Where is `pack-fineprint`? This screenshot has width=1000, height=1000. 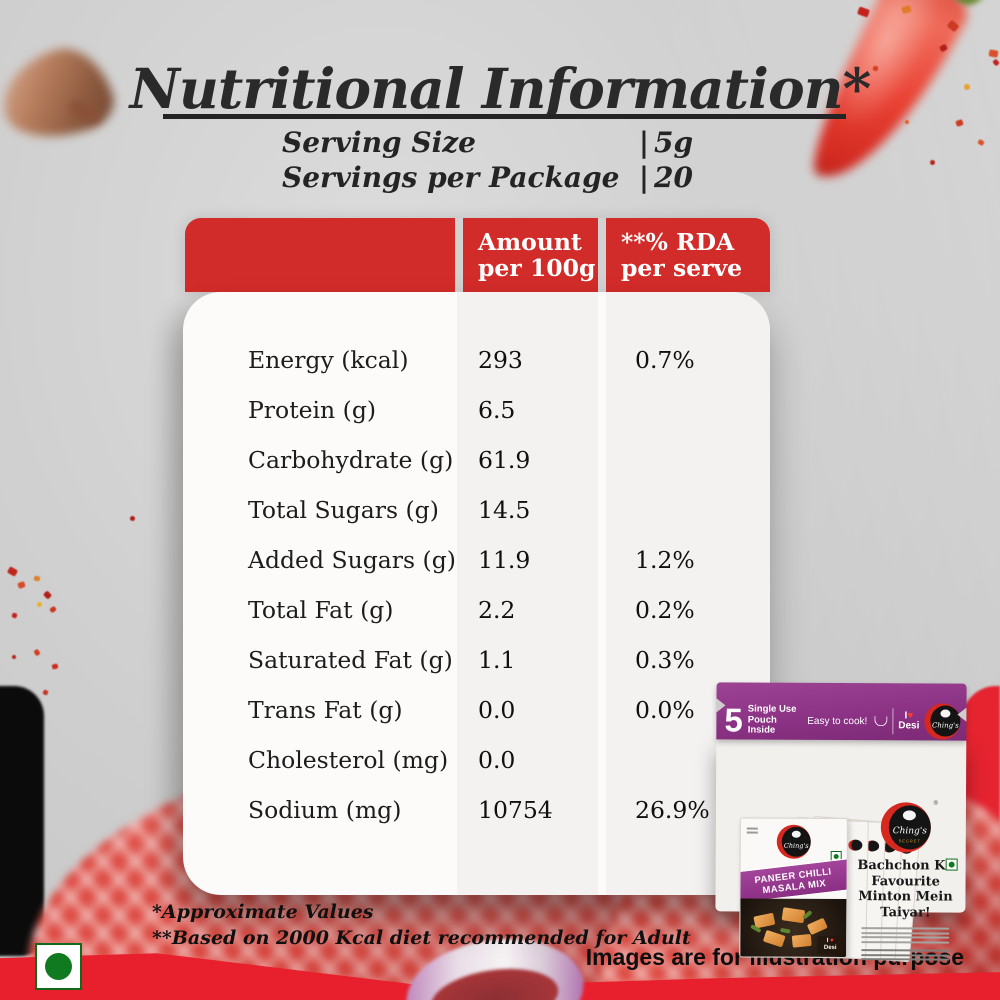 pack-fineprint is located at coordinates (905, 944).